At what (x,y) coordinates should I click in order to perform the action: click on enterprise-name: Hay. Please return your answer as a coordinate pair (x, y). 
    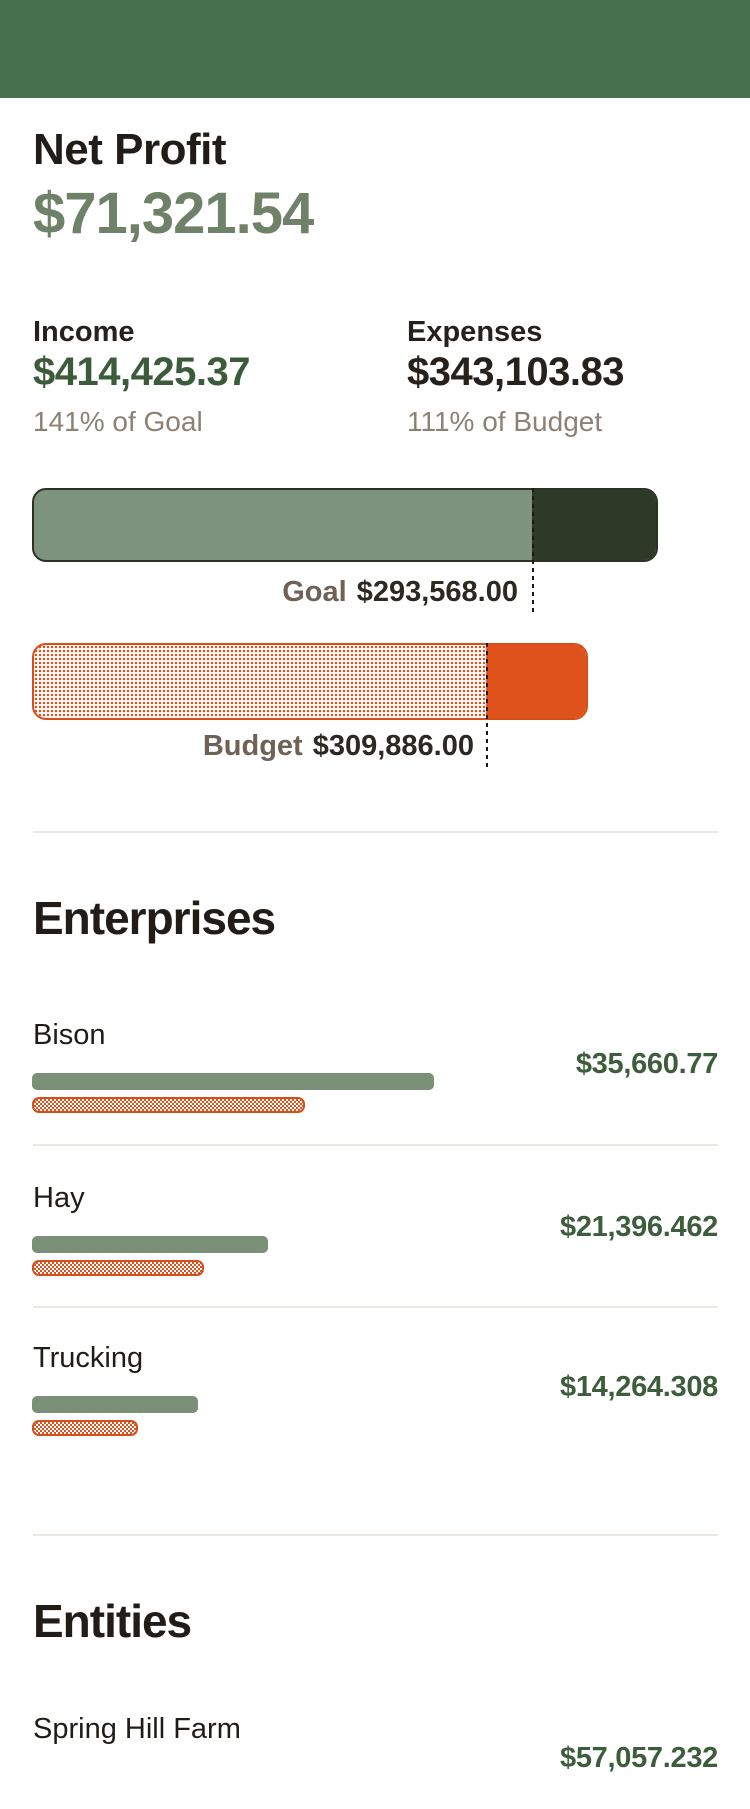
    Looking at the image, I should click on (59, 1198).